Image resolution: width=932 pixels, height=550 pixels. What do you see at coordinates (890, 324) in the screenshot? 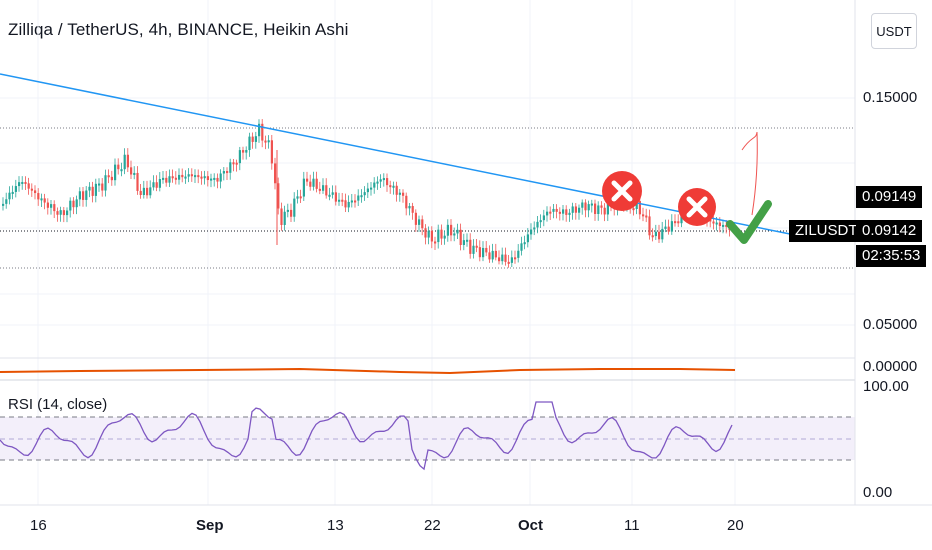
I see `price-axis-label: 0.05000` at bounding box center [890, 324].